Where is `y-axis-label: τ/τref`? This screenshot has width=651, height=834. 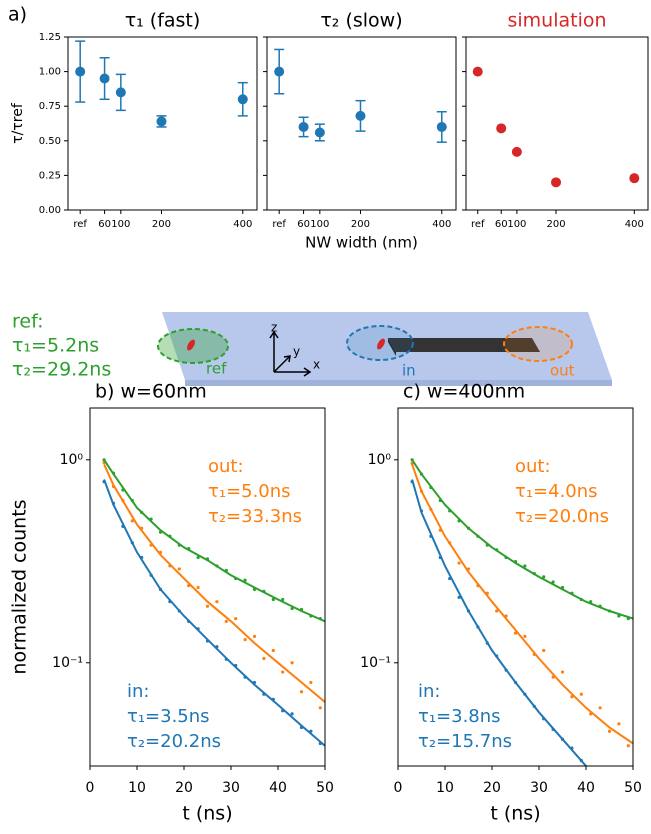 y-axis-label: τ/τref is located at coordinates (18, 123).